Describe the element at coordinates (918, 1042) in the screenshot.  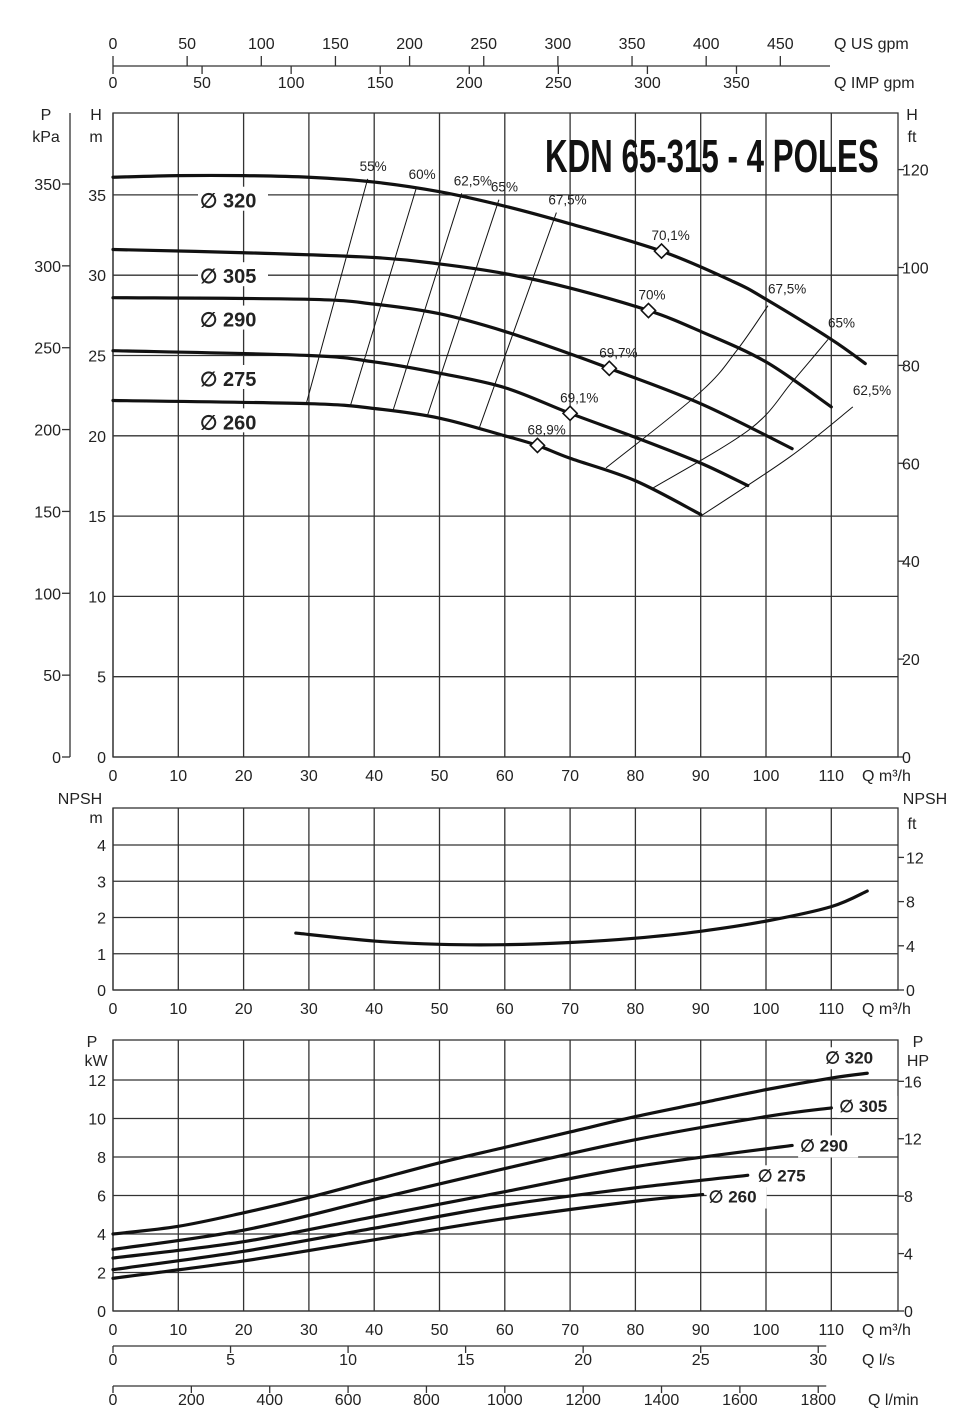
I see `power-hp-axis-label: P` at that location.